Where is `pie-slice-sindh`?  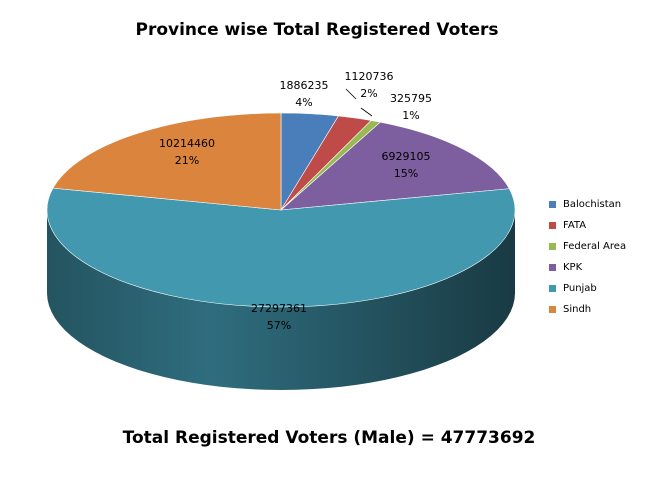
pie-slice-sindh is located at coordinates (167, 161).